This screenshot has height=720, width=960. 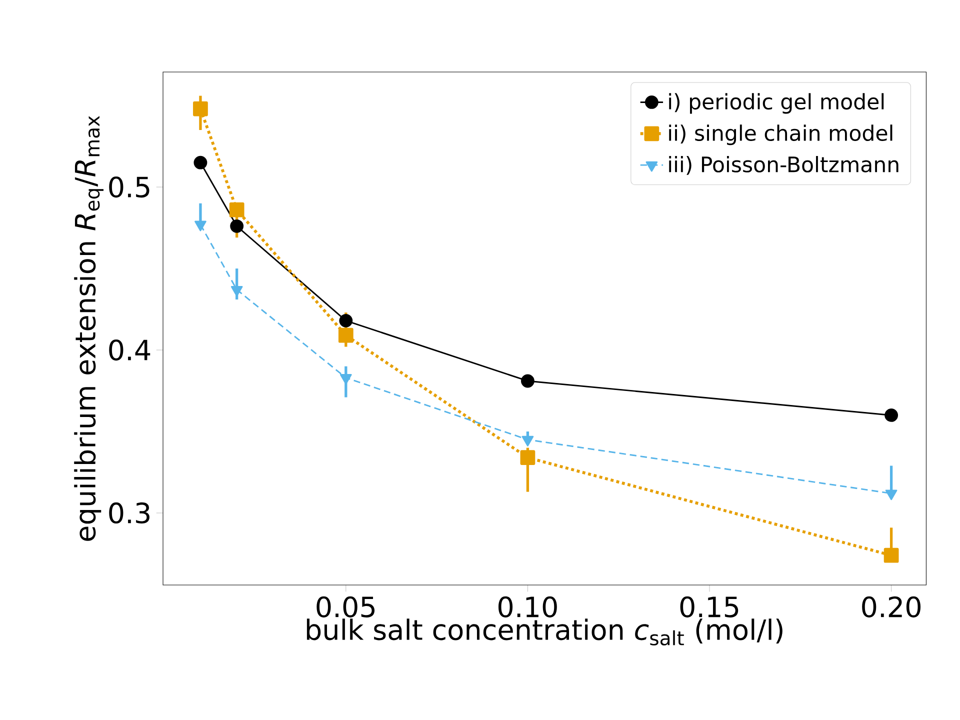 I want to click on y-axis-title: equilibrium extension R$_{eq}$/R$_{max}$, so click(x=89, y=328).